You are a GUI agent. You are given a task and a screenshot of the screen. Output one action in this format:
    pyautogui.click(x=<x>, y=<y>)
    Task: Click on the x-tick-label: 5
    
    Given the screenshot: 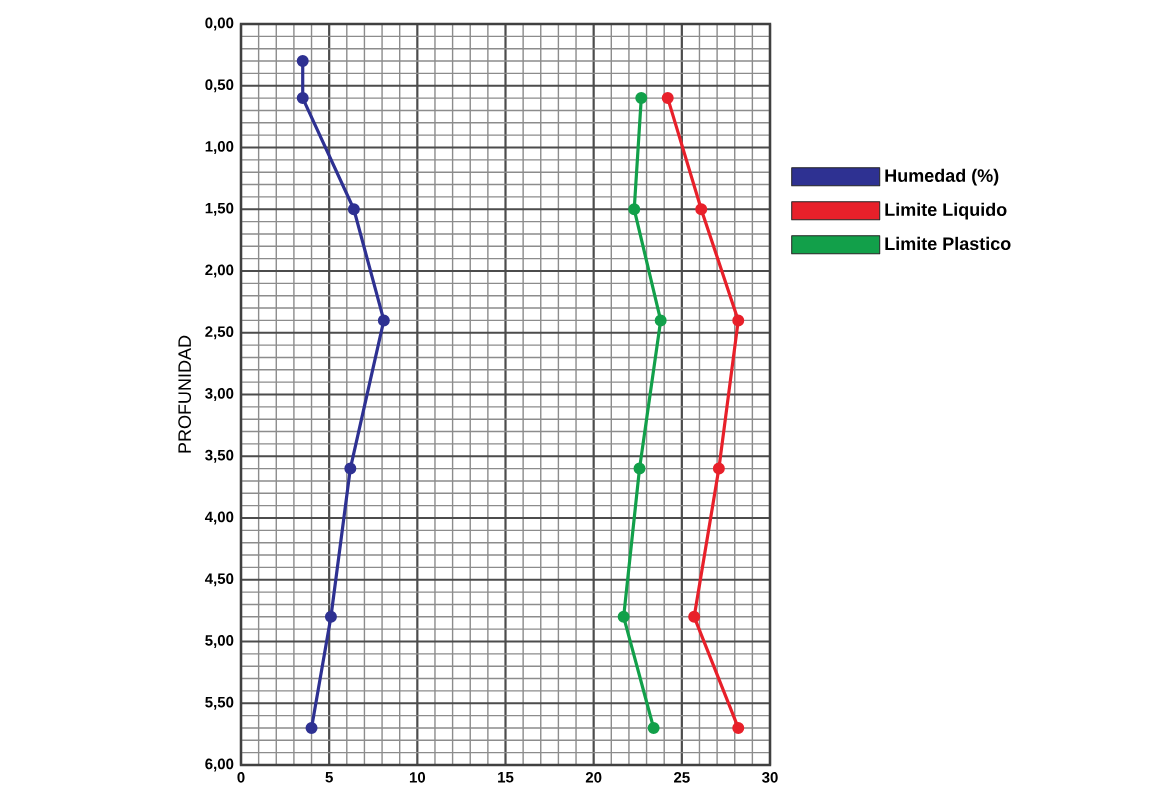 What is the action you would take?
    pyautogui.click(x=329, y=777)
    